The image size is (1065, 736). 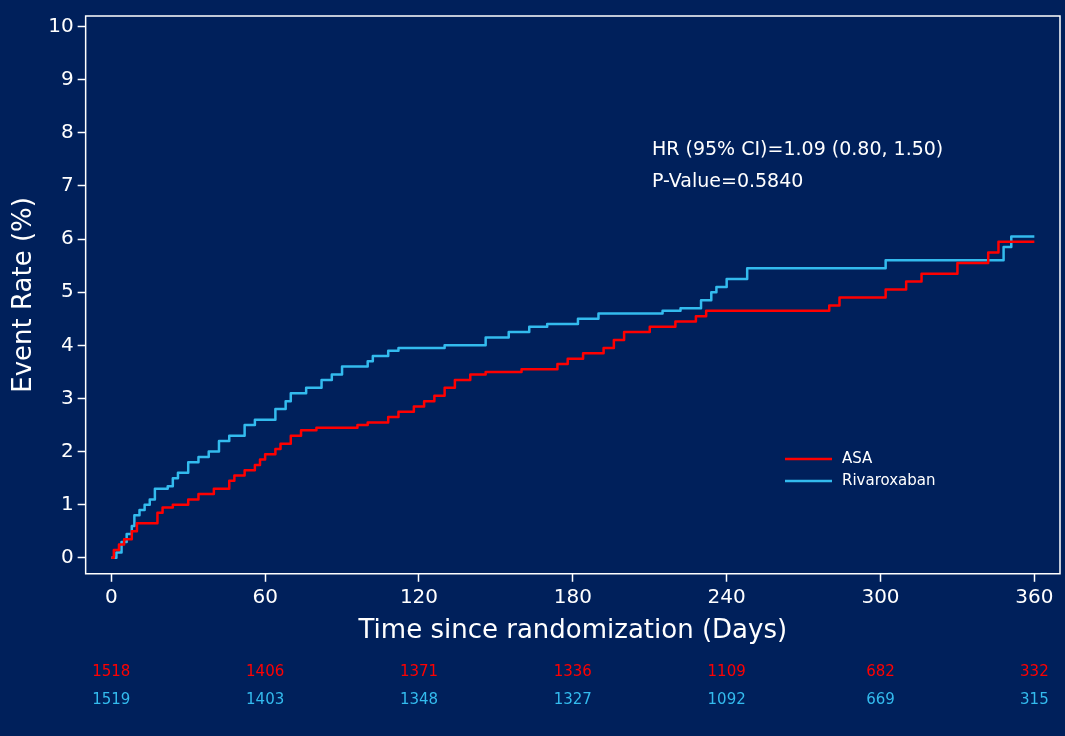 What do you see at coordinates (419, 698) in the screenshot?
I see `text: 1348` at bounding box center [419, 698].